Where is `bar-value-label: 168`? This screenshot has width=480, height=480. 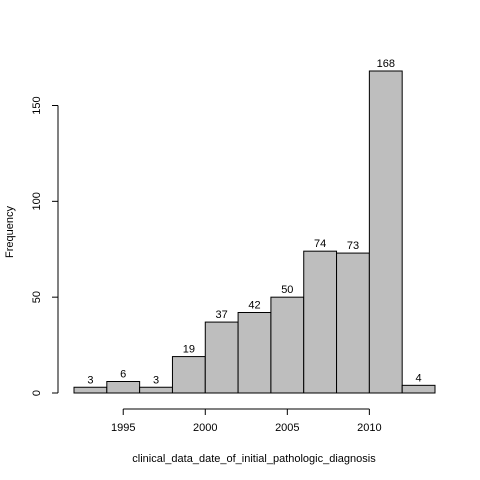
bar-value-label: 168 is located at coordinates (386, 64).